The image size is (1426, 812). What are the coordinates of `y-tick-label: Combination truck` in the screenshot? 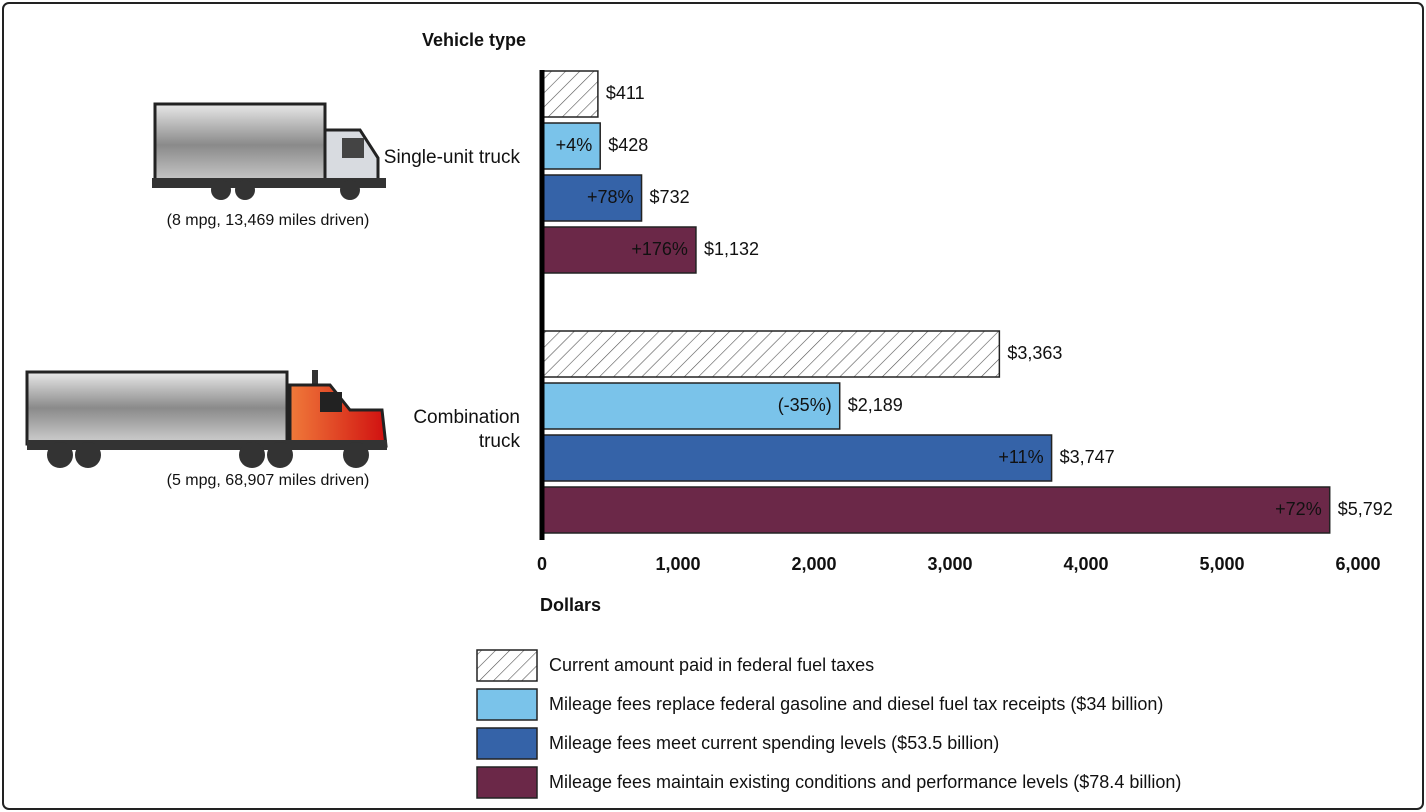 It's located at (466, 429).